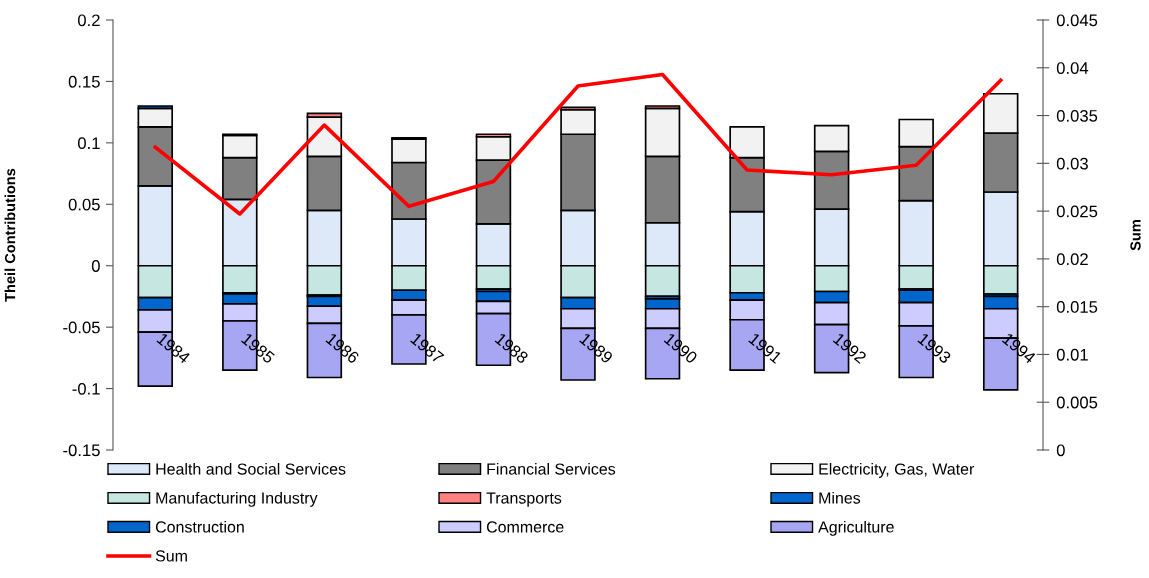  Describe the element at coordinates (427, 348) in the screenshot. I see `x-tick-label: 1987` at that location.